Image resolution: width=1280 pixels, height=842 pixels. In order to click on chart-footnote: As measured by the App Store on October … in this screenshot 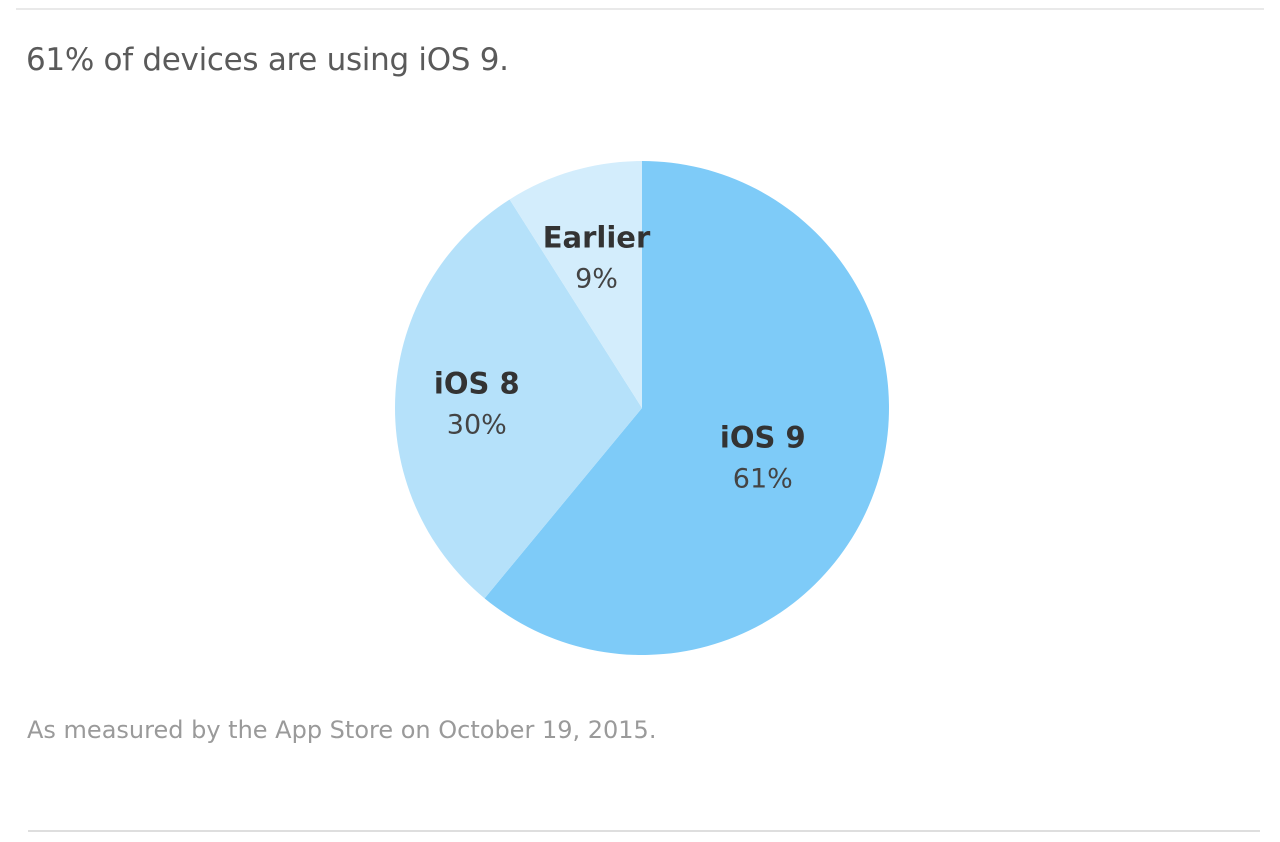, I will do `click(342, 730)`.